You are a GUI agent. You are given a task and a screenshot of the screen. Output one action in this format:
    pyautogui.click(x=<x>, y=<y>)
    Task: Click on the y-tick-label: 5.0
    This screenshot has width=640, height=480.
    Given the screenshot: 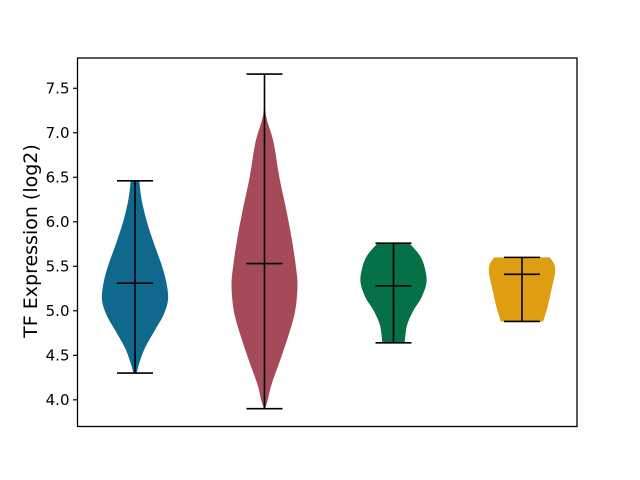 What is the action you would take?
    pyautogui.click(x=58, y=311)
    